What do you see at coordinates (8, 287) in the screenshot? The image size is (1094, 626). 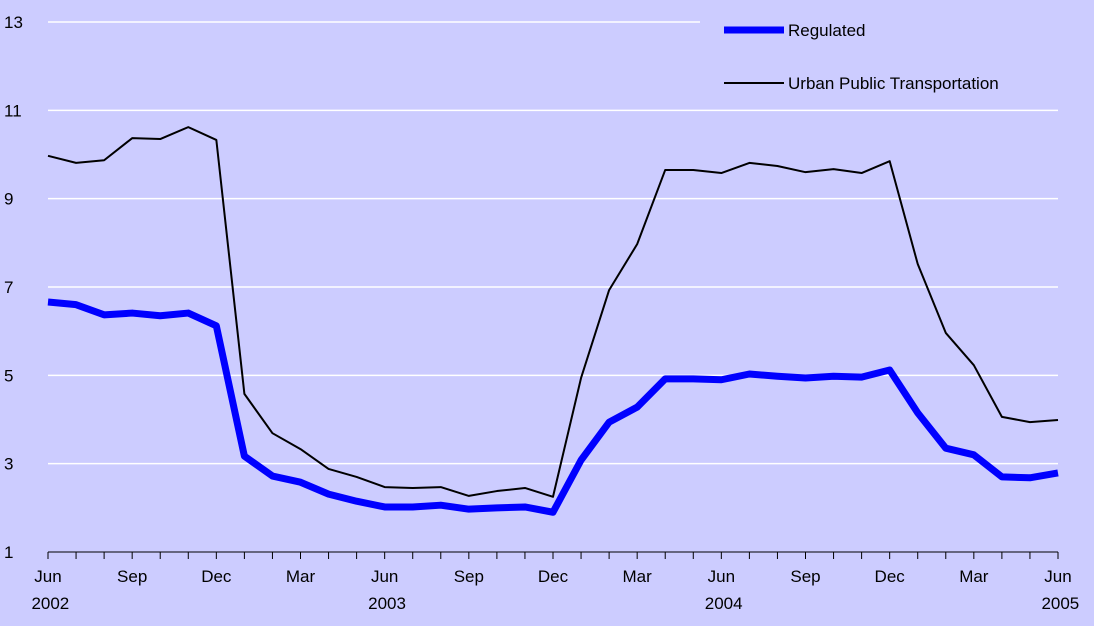 I see `y-tick-label: 7` at bounding box center [8, 287].